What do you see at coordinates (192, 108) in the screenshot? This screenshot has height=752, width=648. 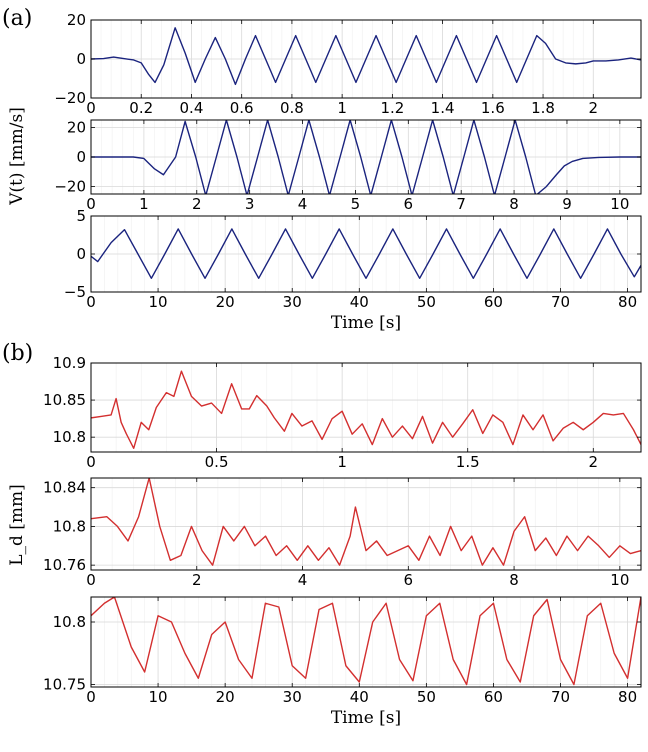 I see `x-tick-label: 0.4` at bounding box center [192, 108].